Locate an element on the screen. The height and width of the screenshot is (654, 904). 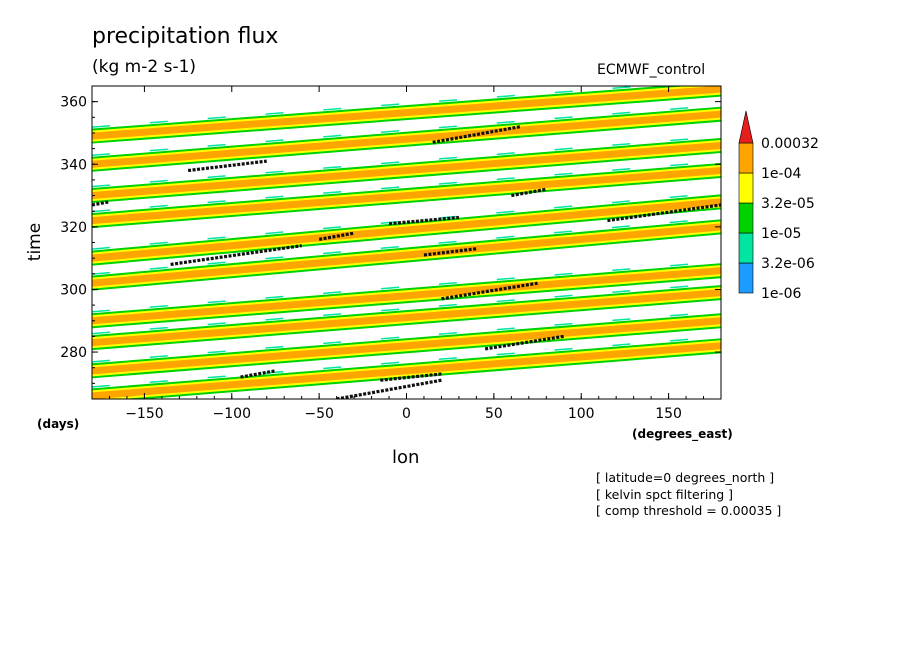
x-axis-units: (degrees_east) is located at coordinates (682, 434).